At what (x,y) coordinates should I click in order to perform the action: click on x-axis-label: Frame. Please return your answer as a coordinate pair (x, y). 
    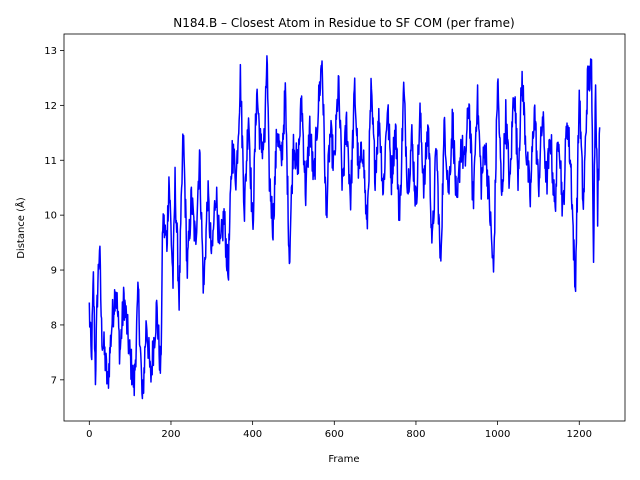
    Looking at the image, I should click on (343, 459).